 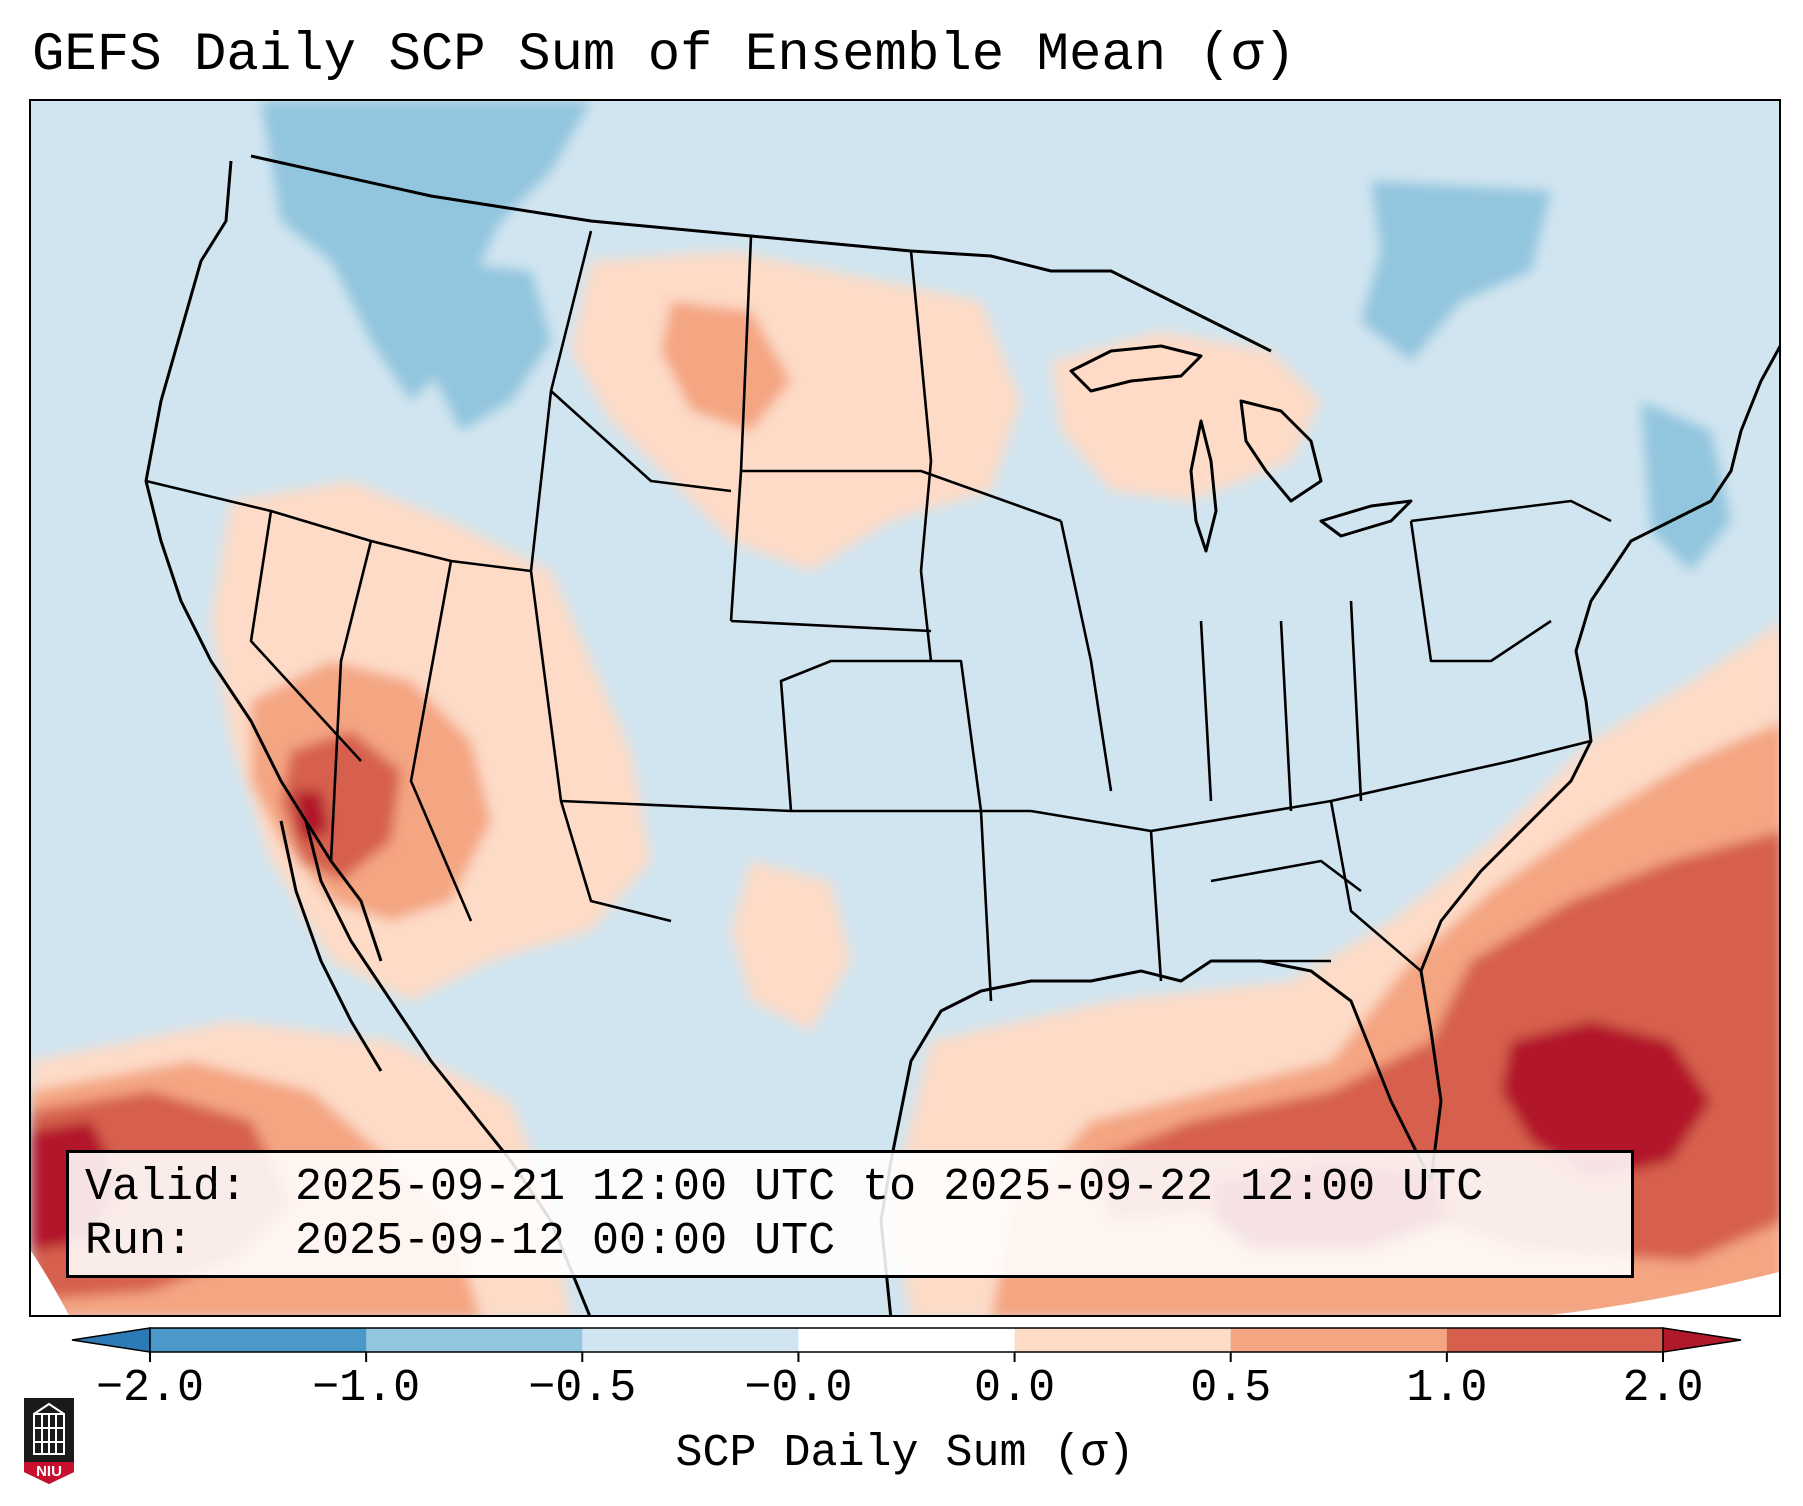 I want to click on logo-text: NIU, so click(x=49, y=1471).